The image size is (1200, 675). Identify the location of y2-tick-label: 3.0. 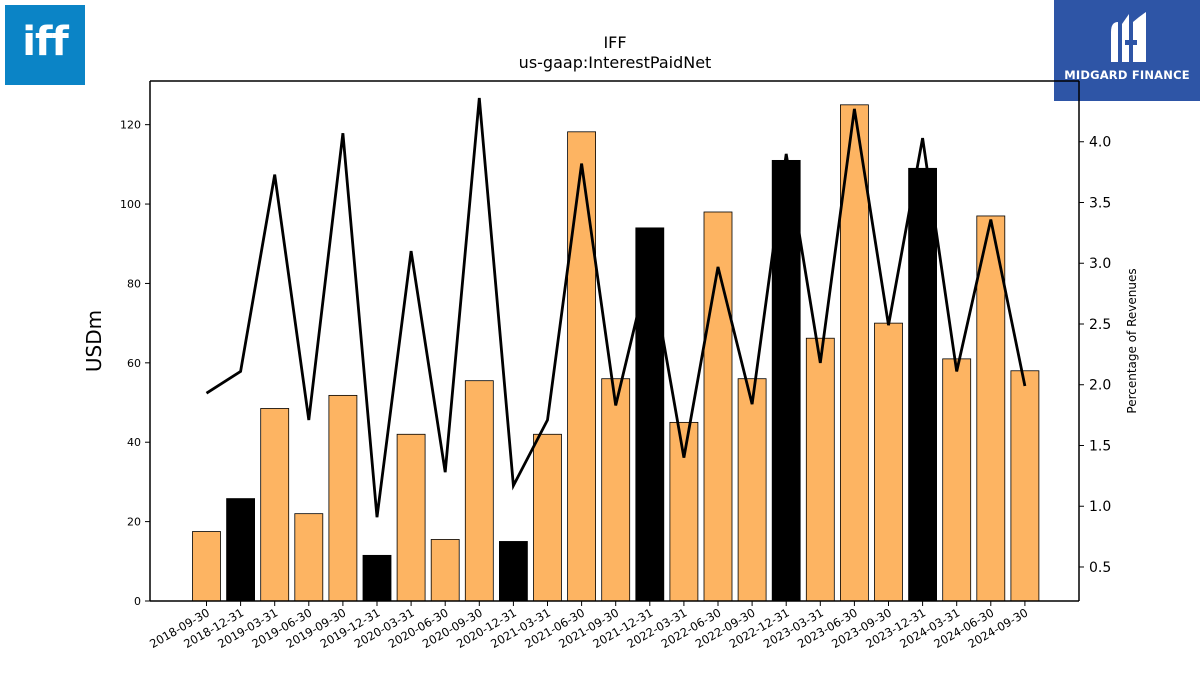
(1100, 264).